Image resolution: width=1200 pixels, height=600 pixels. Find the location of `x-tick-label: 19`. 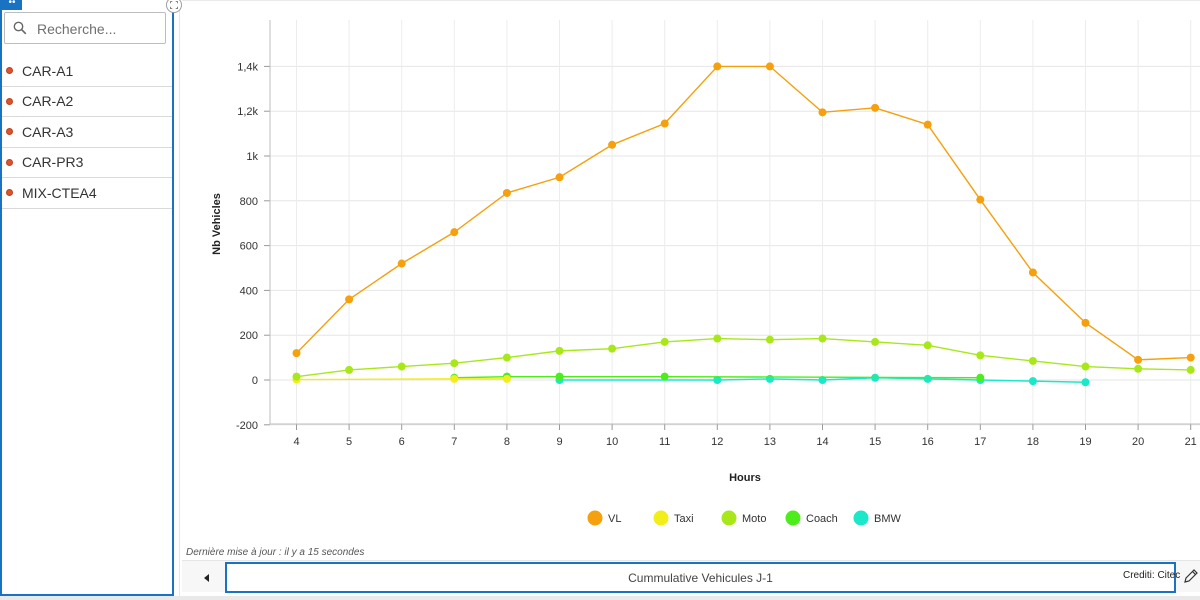

x-tick-label: 19 is located at coordinates (1085, 442).